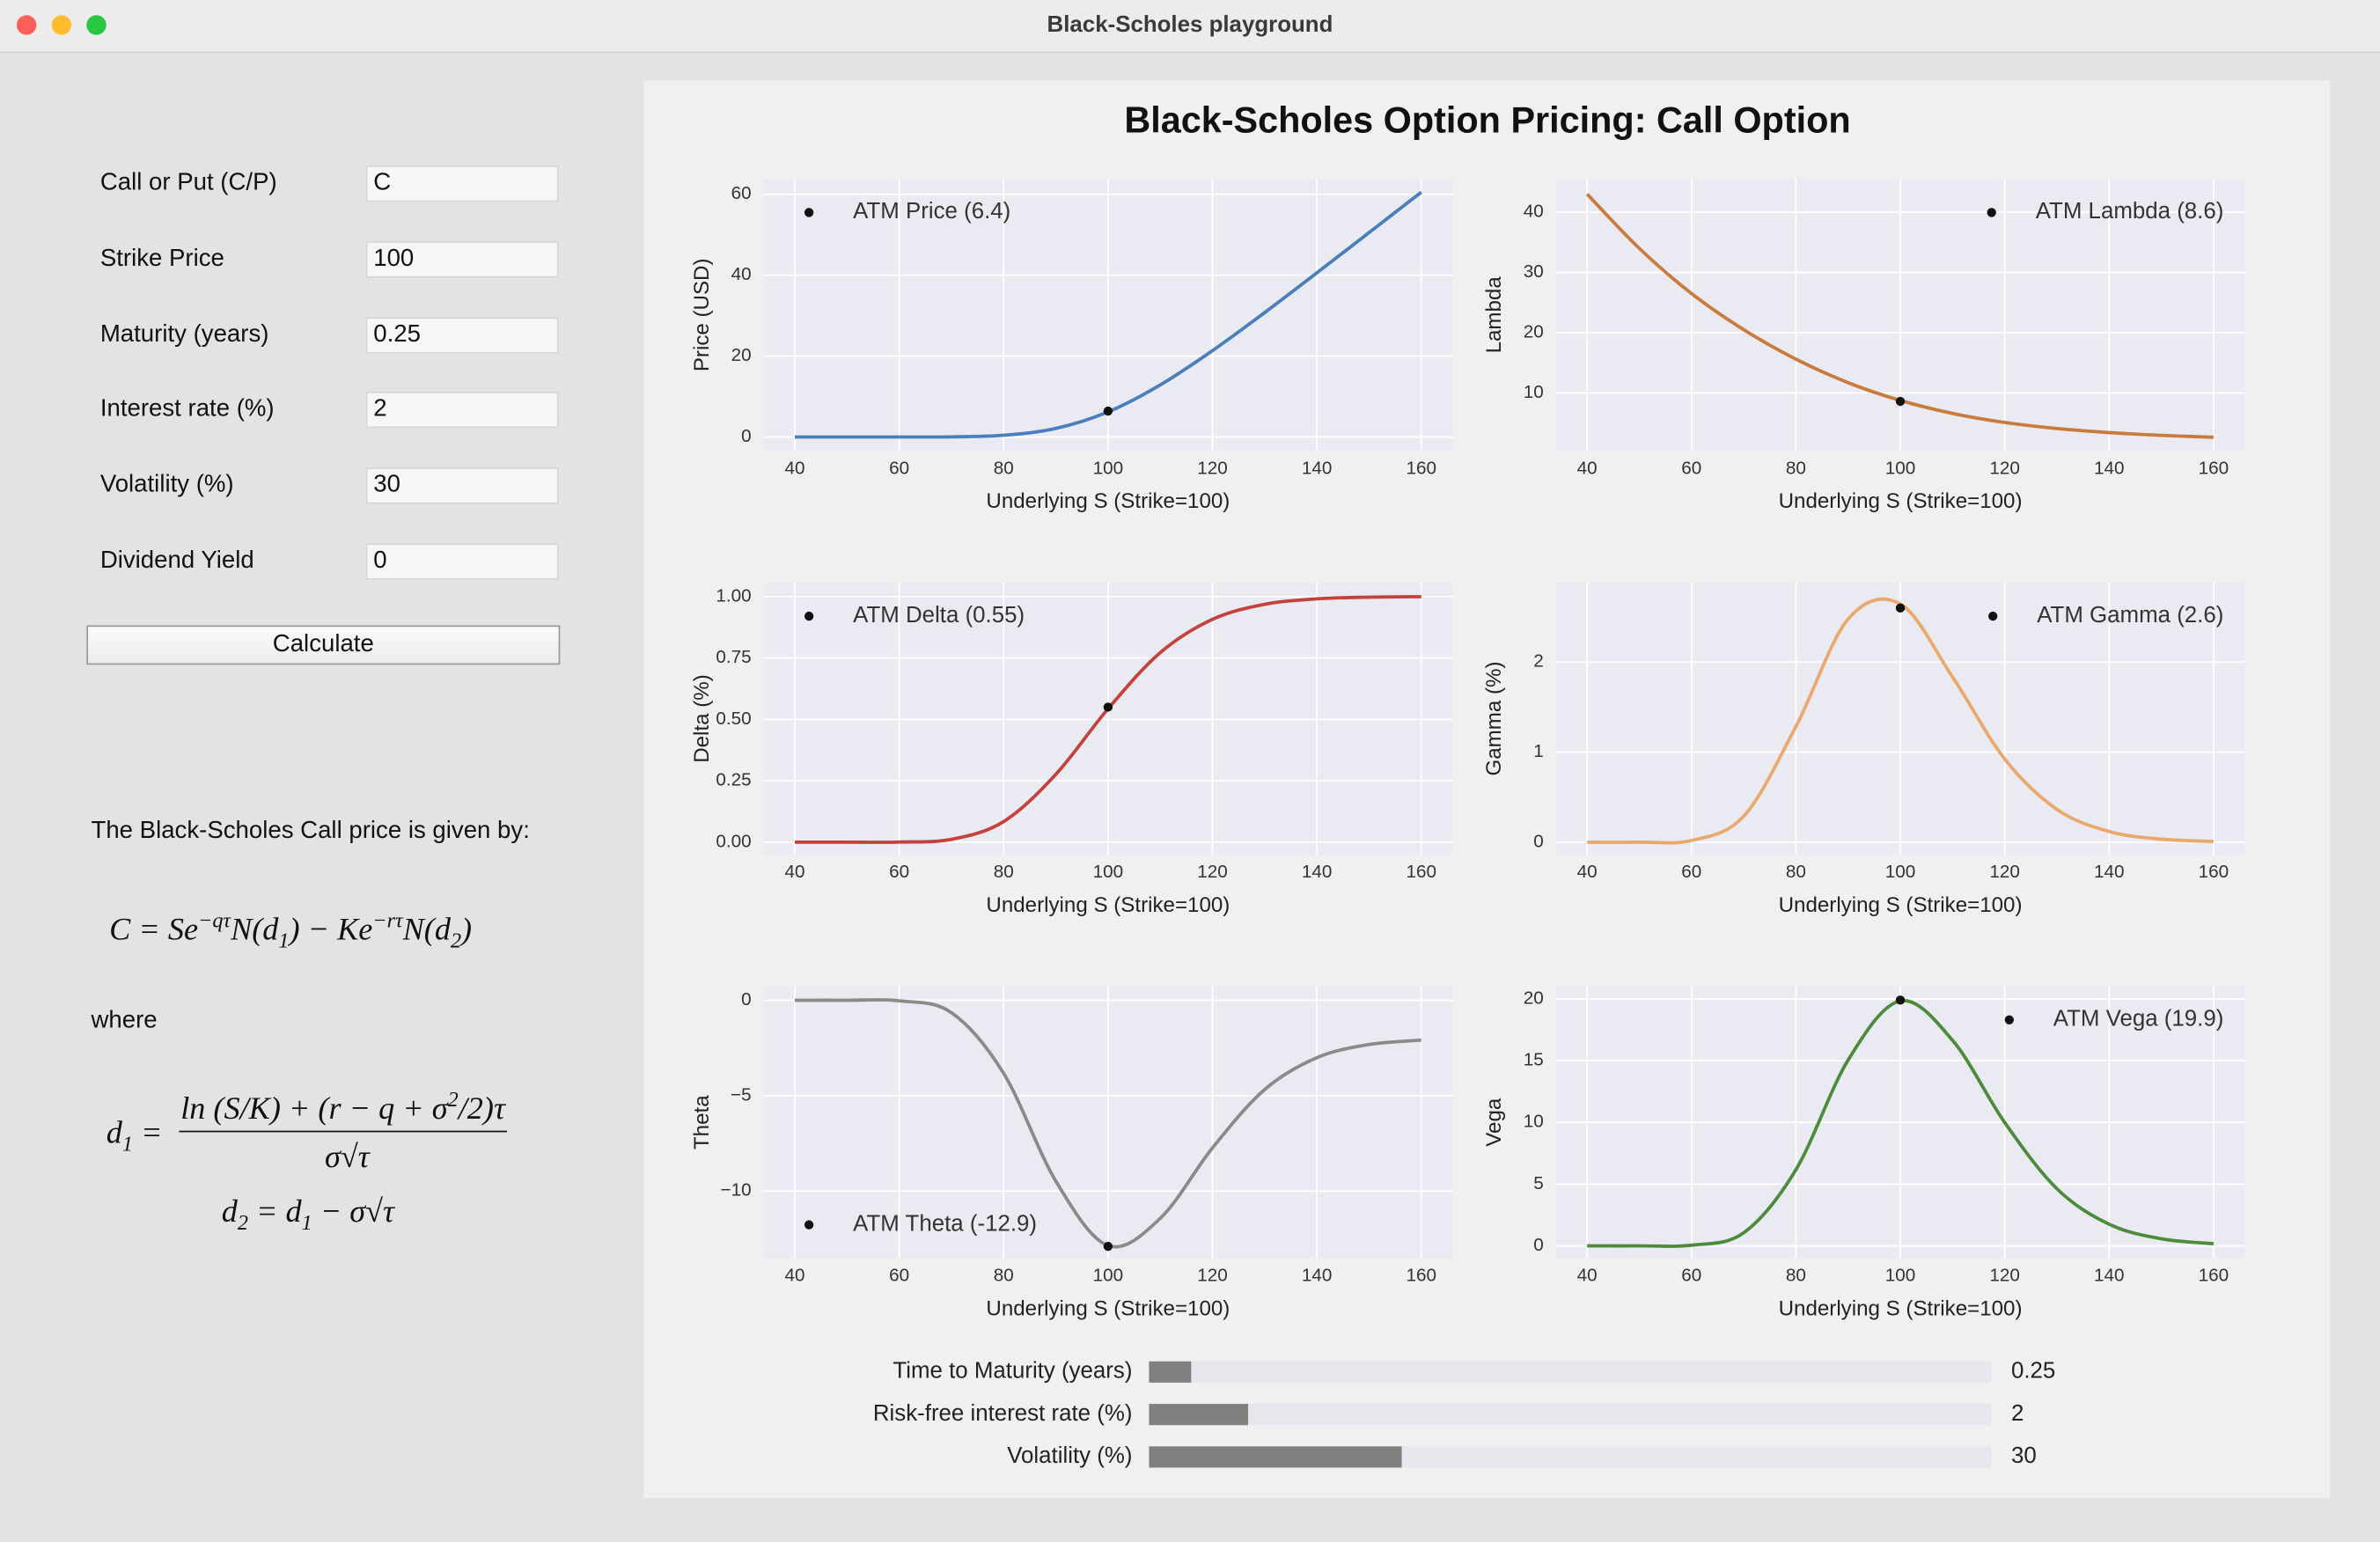 The width and height of the screenshot is (2380, 1542). What do you see at coordinates (188, 183) in the screenshot?
I see `field-label: Call or Put (C/P)` at bounding box center [188, 183].